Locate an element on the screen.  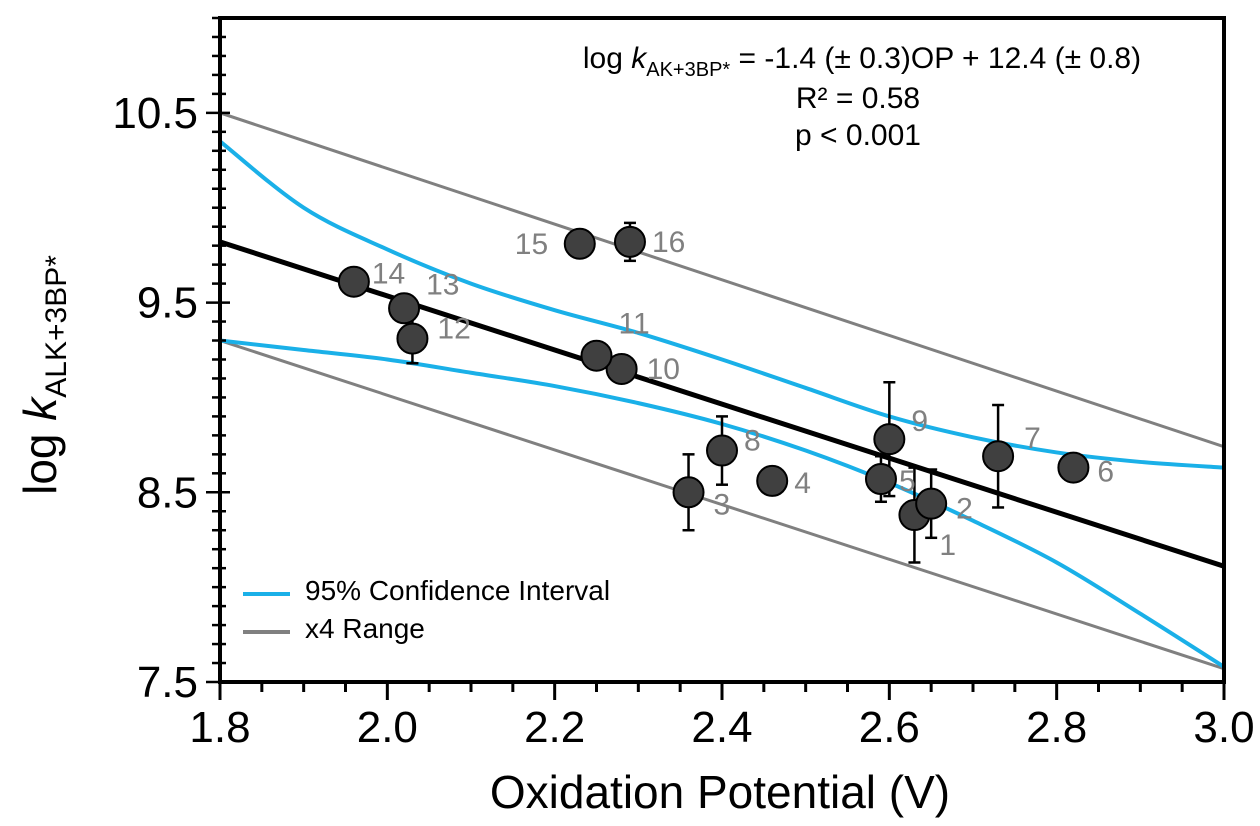
point-label-5: 5 is located at coordinates (907, 481).